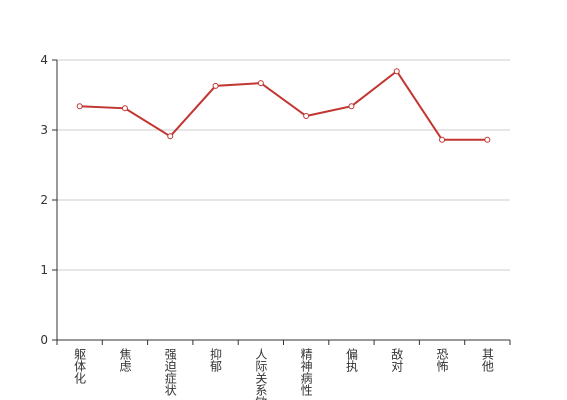 The image size is (567, 400). I want to click on y-tick-label: 4, so click(44, 60).